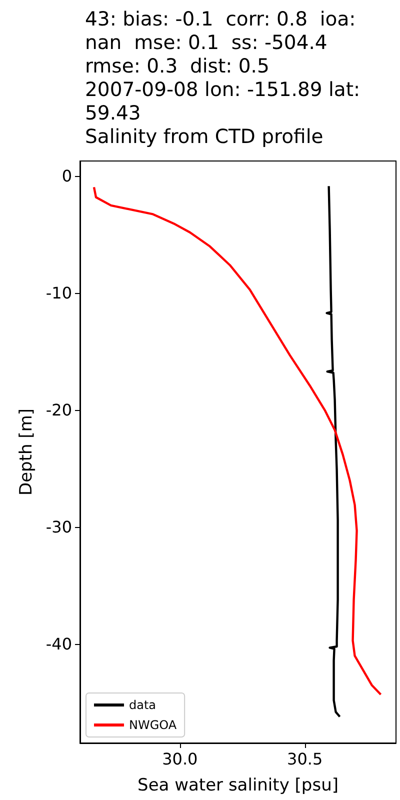 This screenshot has height=800, width=400. What do you see at coordinates (67, 176) in the screenshot?
I see `y-tick-label: 0` at bounding box center [67, 176].